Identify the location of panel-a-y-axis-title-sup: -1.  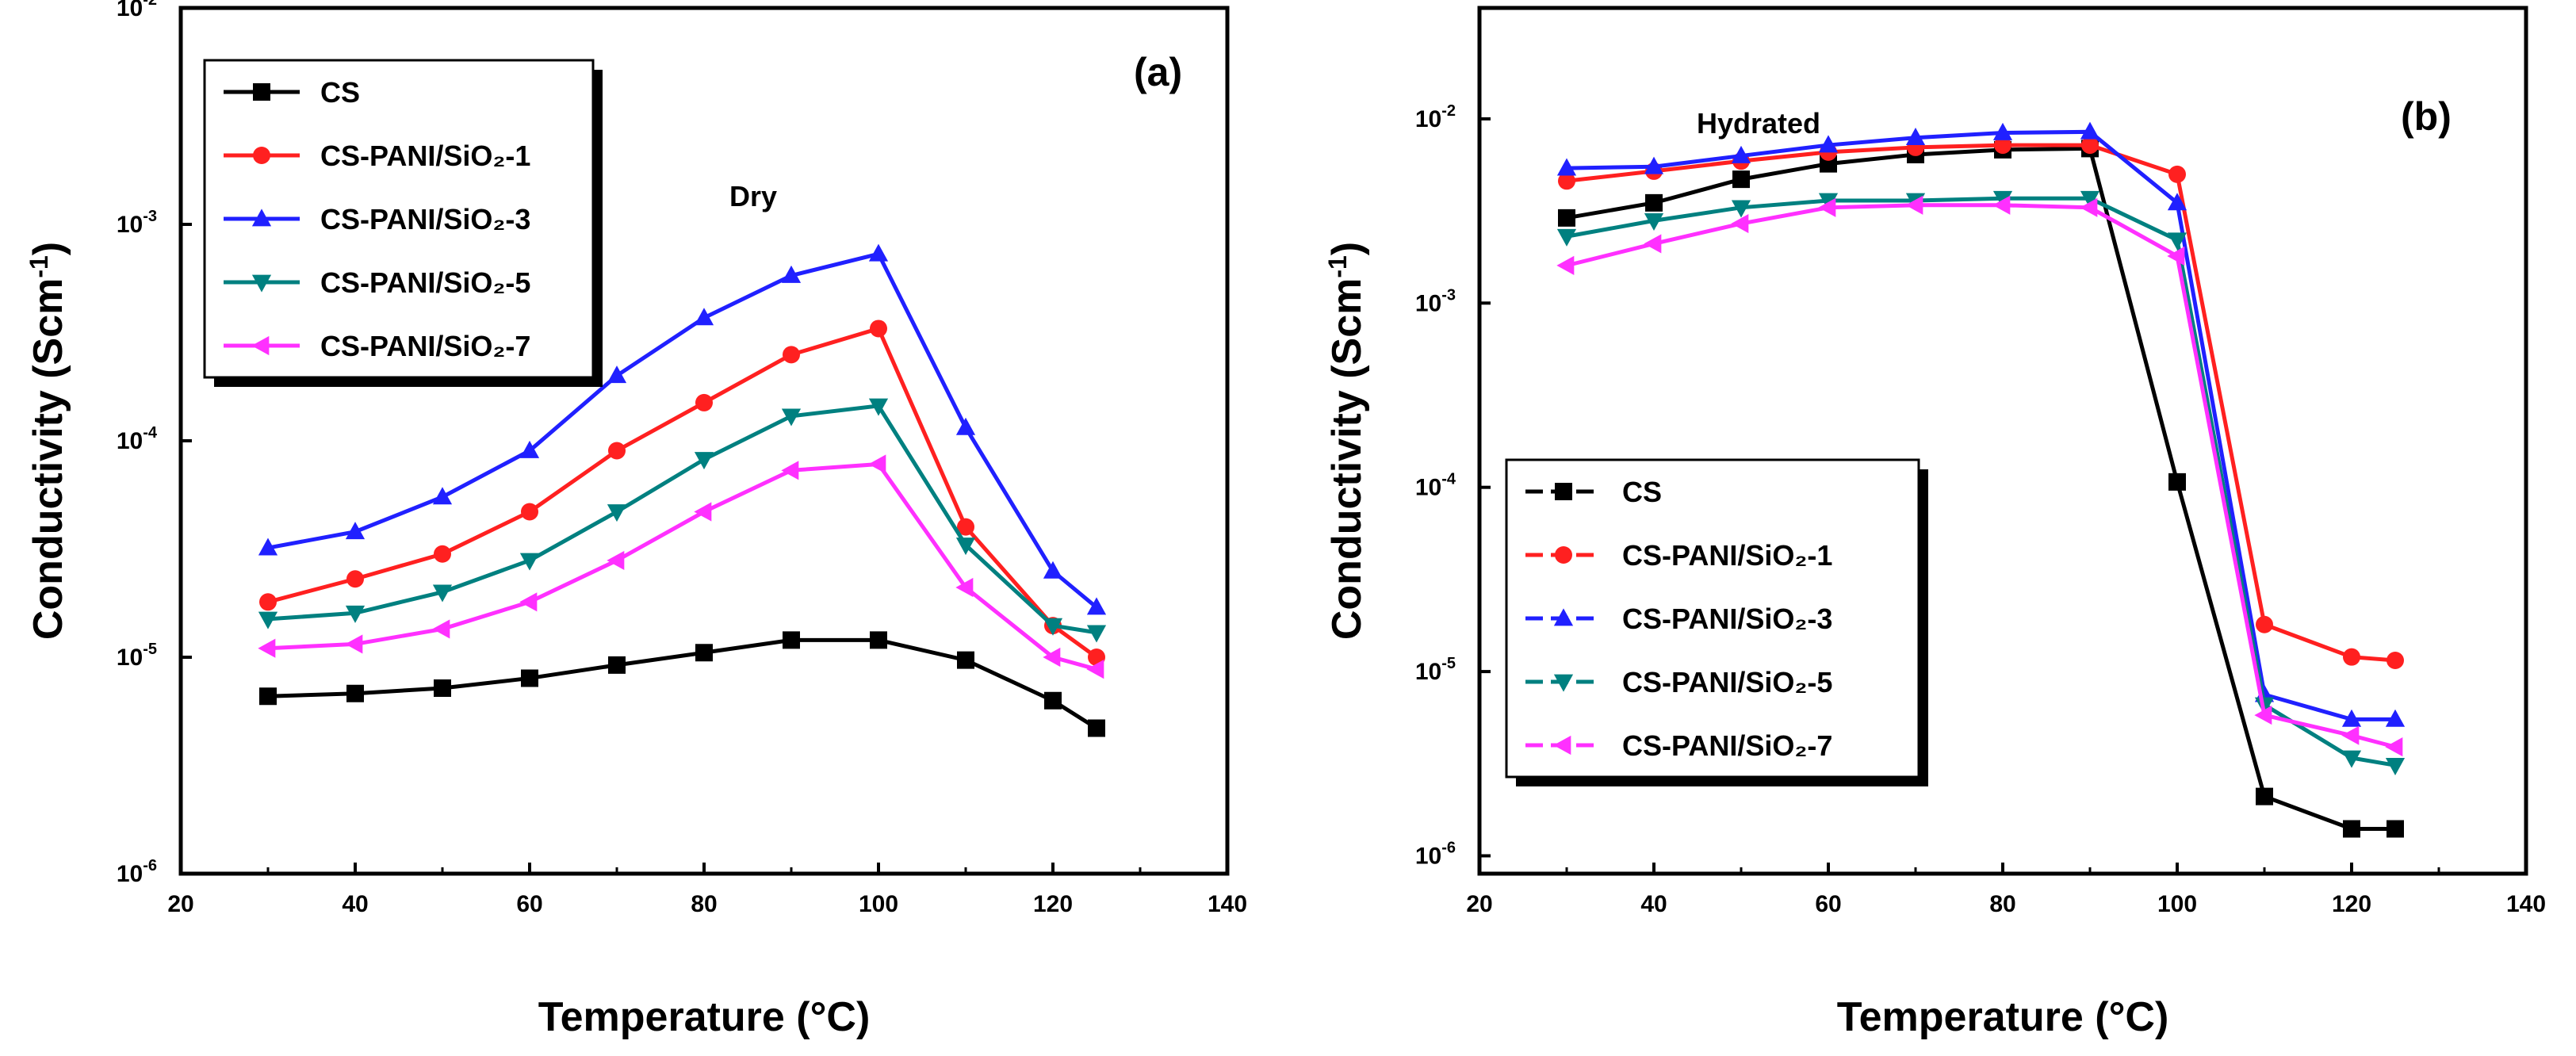
(39, 266).